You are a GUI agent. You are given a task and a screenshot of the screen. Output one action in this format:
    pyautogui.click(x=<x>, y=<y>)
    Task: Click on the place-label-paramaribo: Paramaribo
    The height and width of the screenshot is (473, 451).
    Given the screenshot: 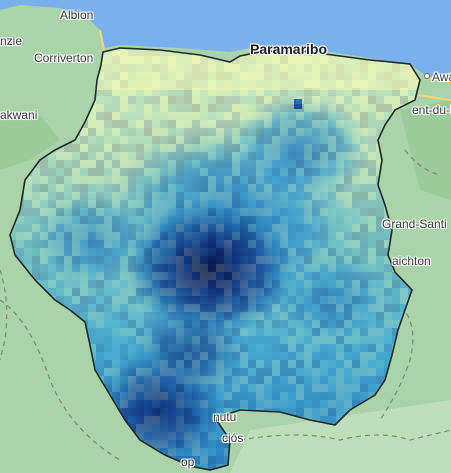 What is the action you would take?
    pyautogui.click(x=289, y=49)
    